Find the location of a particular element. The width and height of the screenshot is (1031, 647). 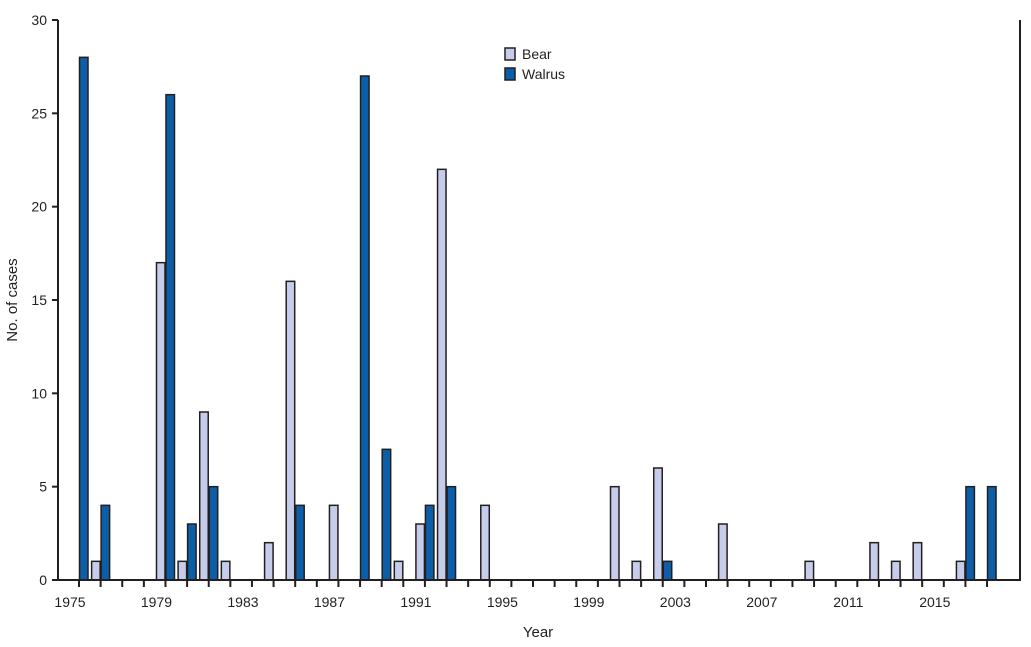

bar-bear-2005 is located at coordinates (722, 552).